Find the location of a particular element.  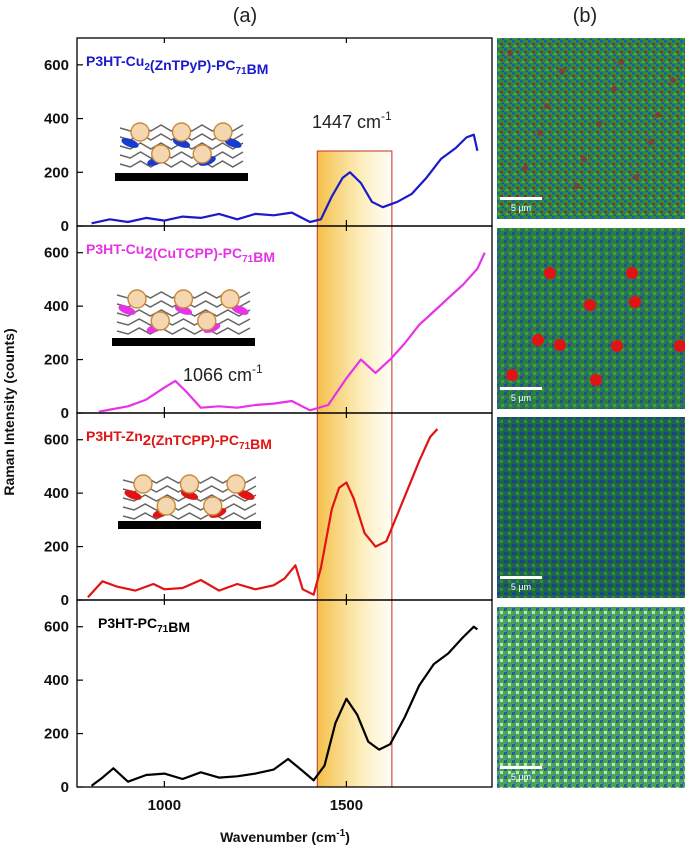

x-axis-title: Wavenumber (cm-1) is located at coordinates (285, 836).